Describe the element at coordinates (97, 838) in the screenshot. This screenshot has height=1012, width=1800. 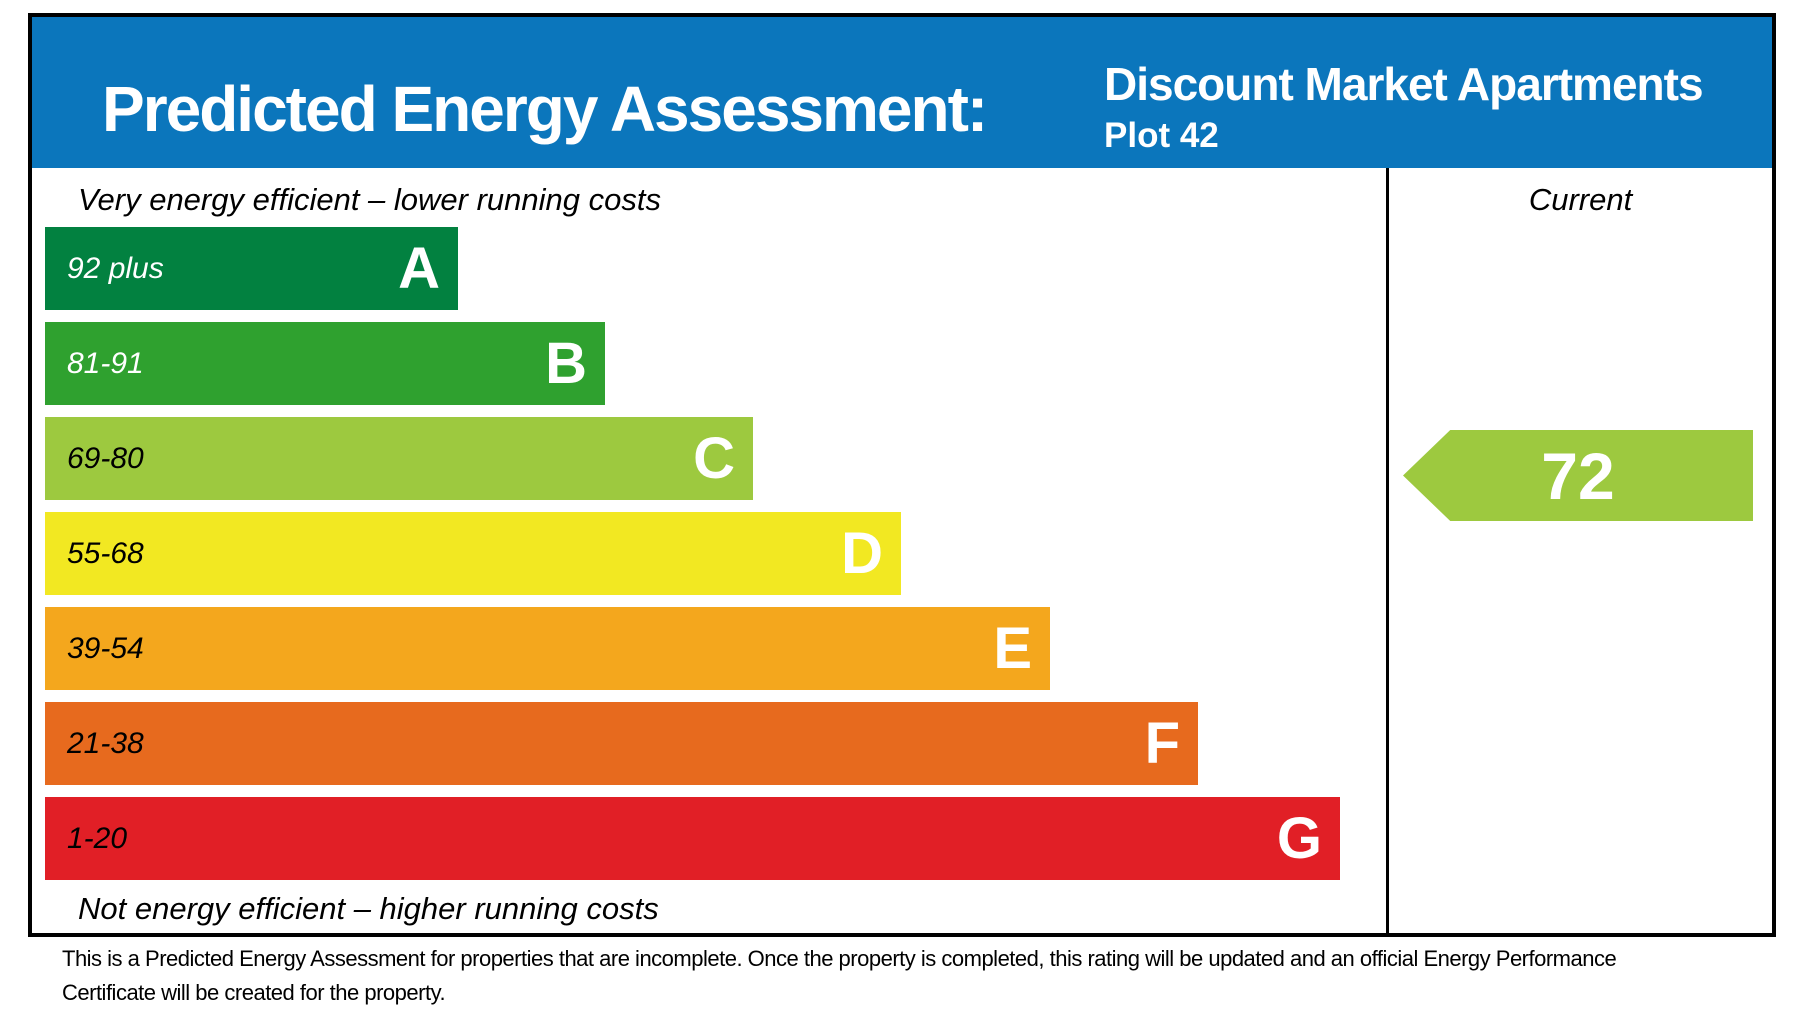
I see `band-range-label: 1-20` at that location.